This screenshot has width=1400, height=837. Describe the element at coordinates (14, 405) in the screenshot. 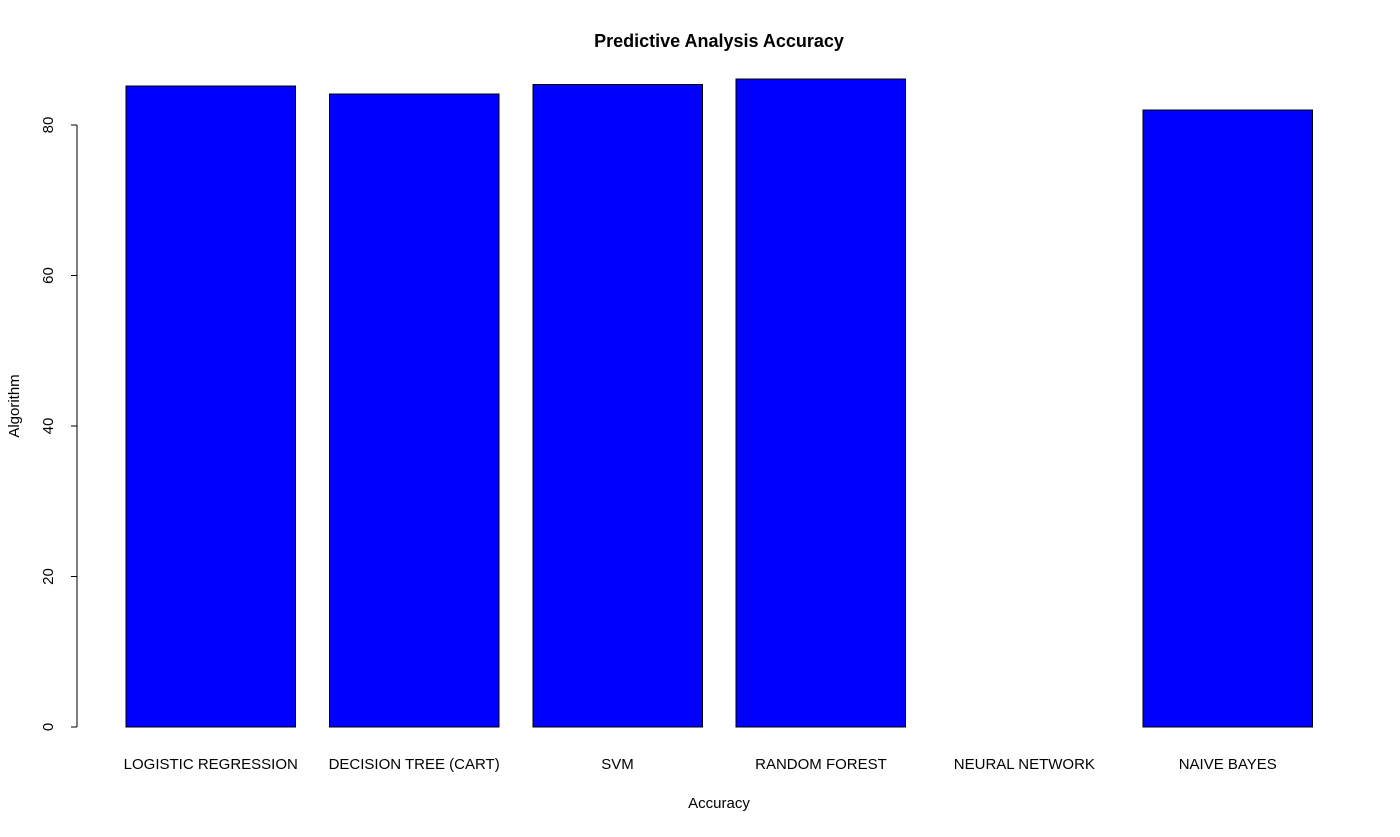

I see `y-axis-label: Algorithm` at that location.